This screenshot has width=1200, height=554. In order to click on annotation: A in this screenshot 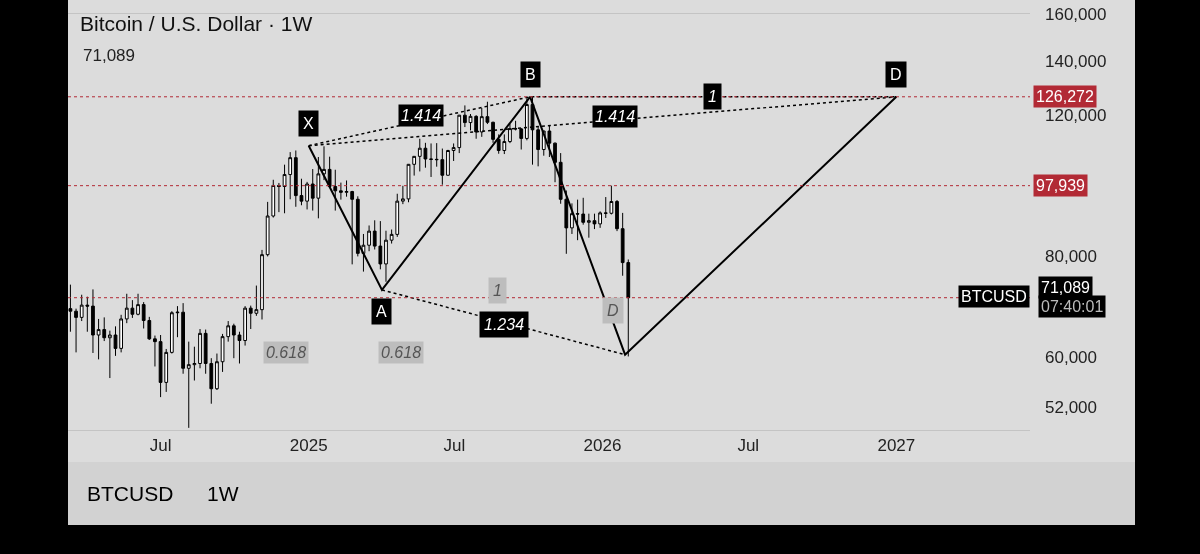, I will do `click(381, 311)`.